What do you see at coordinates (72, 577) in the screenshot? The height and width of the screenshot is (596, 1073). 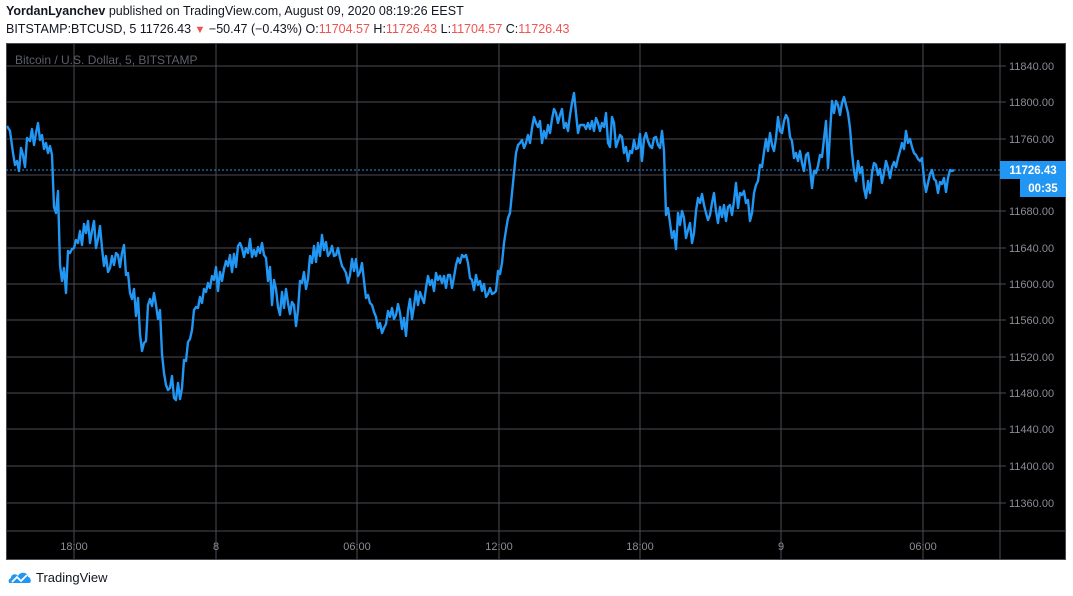 I see `tradingview-brand-label: TradingView` at bounding box center [72, 577].